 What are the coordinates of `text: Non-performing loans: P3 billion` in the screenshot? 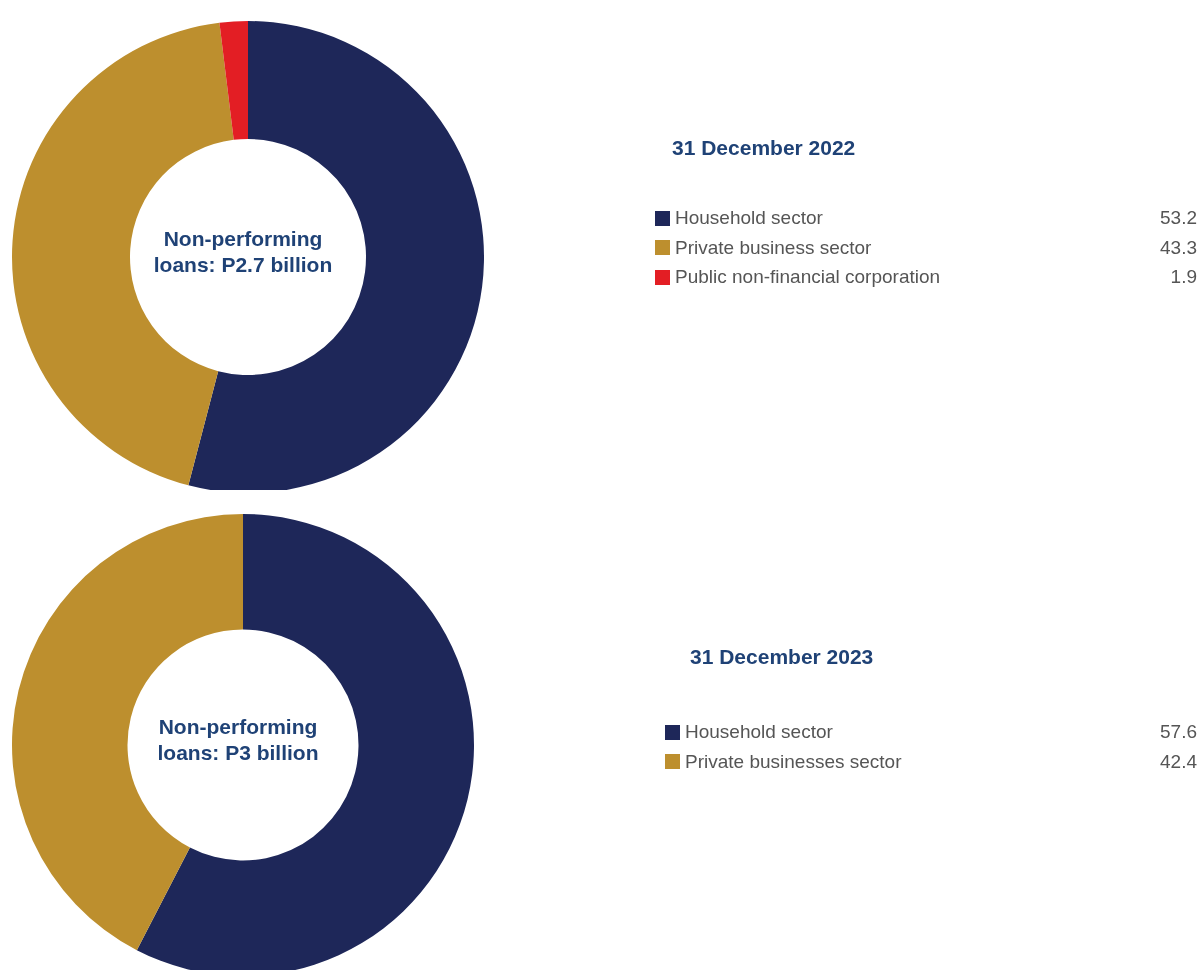 It's located at (238, 740).